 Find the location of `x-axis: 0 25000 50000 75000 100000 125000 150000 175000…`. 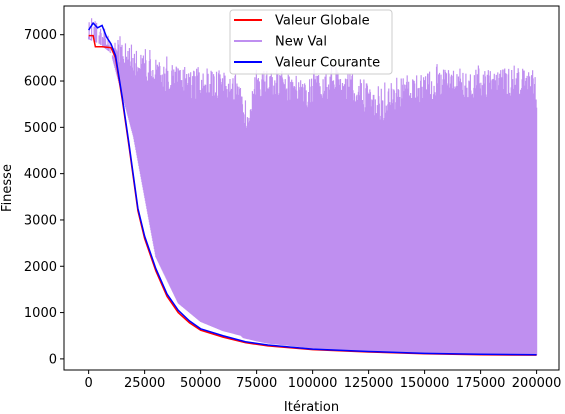

x-axis: 0 25000 50000 75000 100000 125000 150000 175000… is located at coordinates (322, 380).